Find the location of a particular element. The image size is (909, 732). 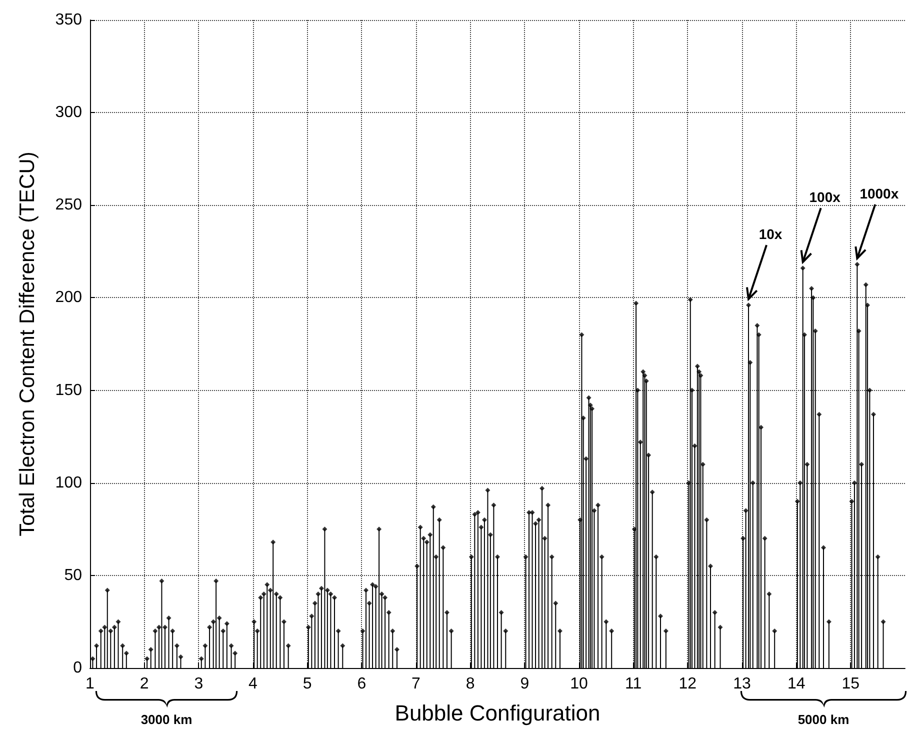

x-tick-label: 8 is located at coordinates (470, 684).